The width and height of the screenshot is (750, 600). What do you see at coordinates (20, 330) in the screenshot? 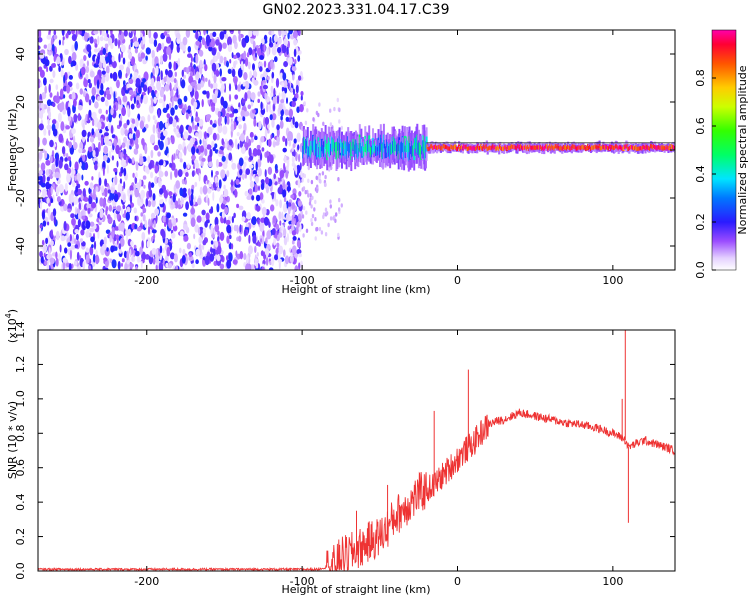
I see `snr-y-tick-label: 1.4` at bounding box center [20, 330].